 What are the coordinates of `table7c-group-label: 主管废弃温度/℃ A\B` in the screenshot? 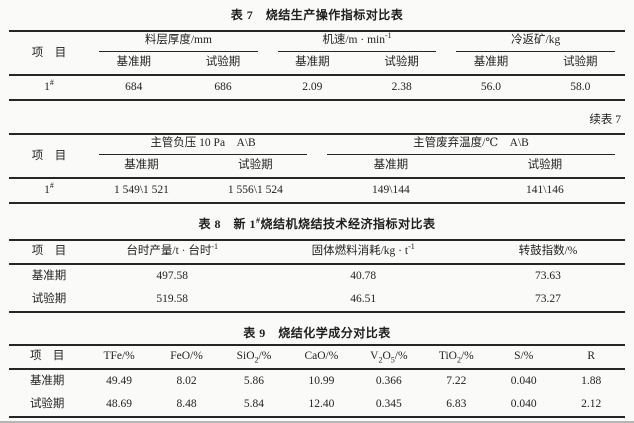 It's located at (470, 145).